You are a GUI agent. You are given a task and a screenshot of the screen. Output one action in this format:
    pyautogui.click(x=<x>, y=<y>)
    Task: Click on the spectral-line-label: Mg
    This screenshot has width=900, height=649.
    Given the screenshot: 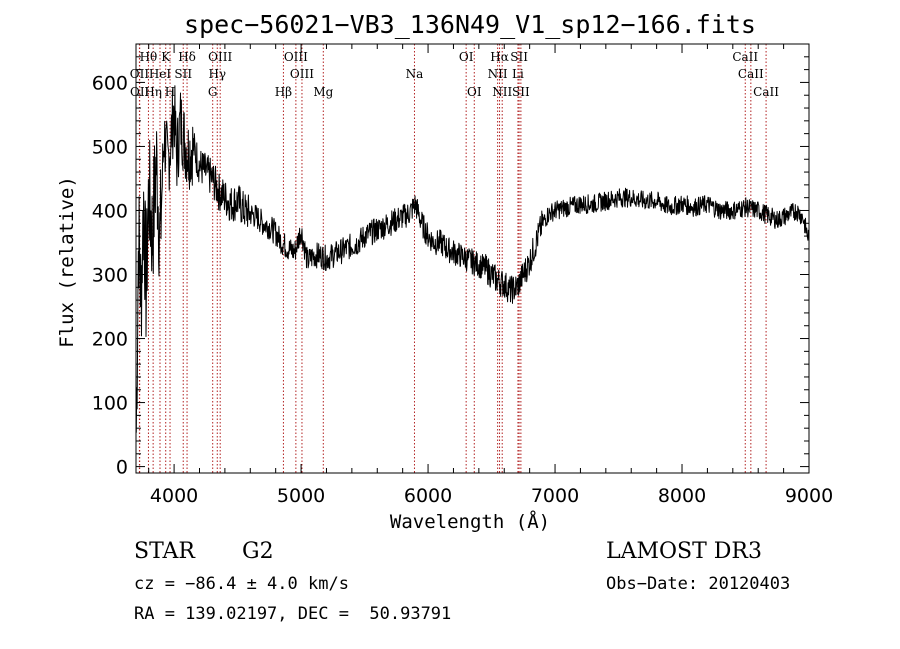 What is the action you would take?
    pyautogui.click(x=323, y=92)
    